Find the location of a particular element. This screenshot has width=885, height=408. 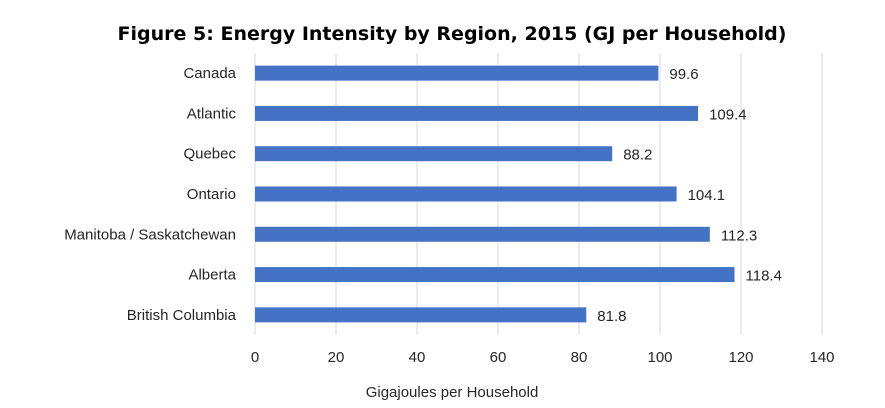

category-label: Manitoba / Saskatchewan is located at coordinates (150, 234).